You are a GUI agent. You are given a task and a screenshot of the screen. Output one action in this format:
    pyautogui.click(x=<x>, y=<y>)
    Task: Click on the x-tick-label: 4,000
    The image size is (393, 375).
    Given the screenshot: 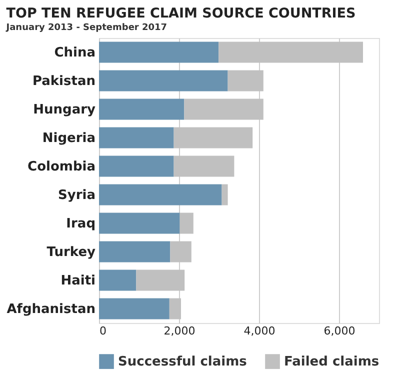 What is the action you would take?
    pyautogui.click(x=260, y=331)
    